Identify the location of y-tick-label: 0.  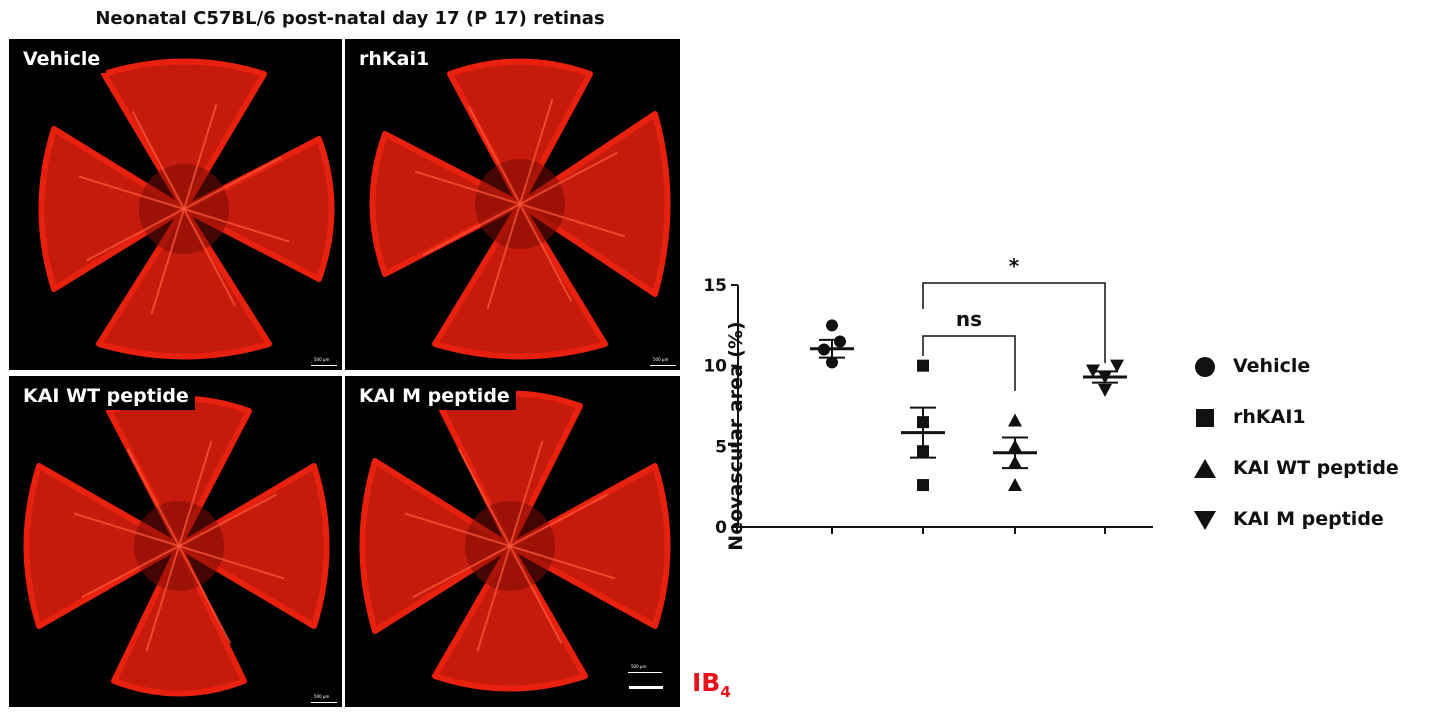
(721, 528).